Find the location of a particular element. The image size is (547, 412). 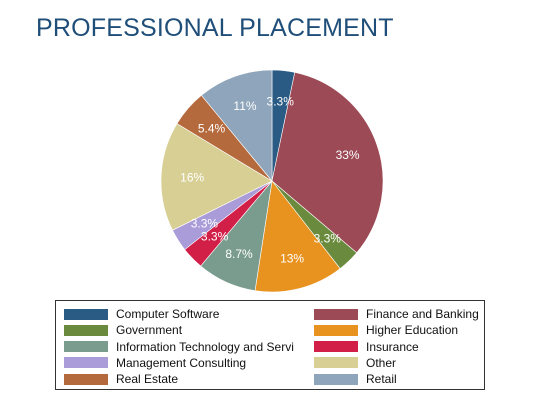

legend-label: Computer Software is located at coordinates (168, 314).